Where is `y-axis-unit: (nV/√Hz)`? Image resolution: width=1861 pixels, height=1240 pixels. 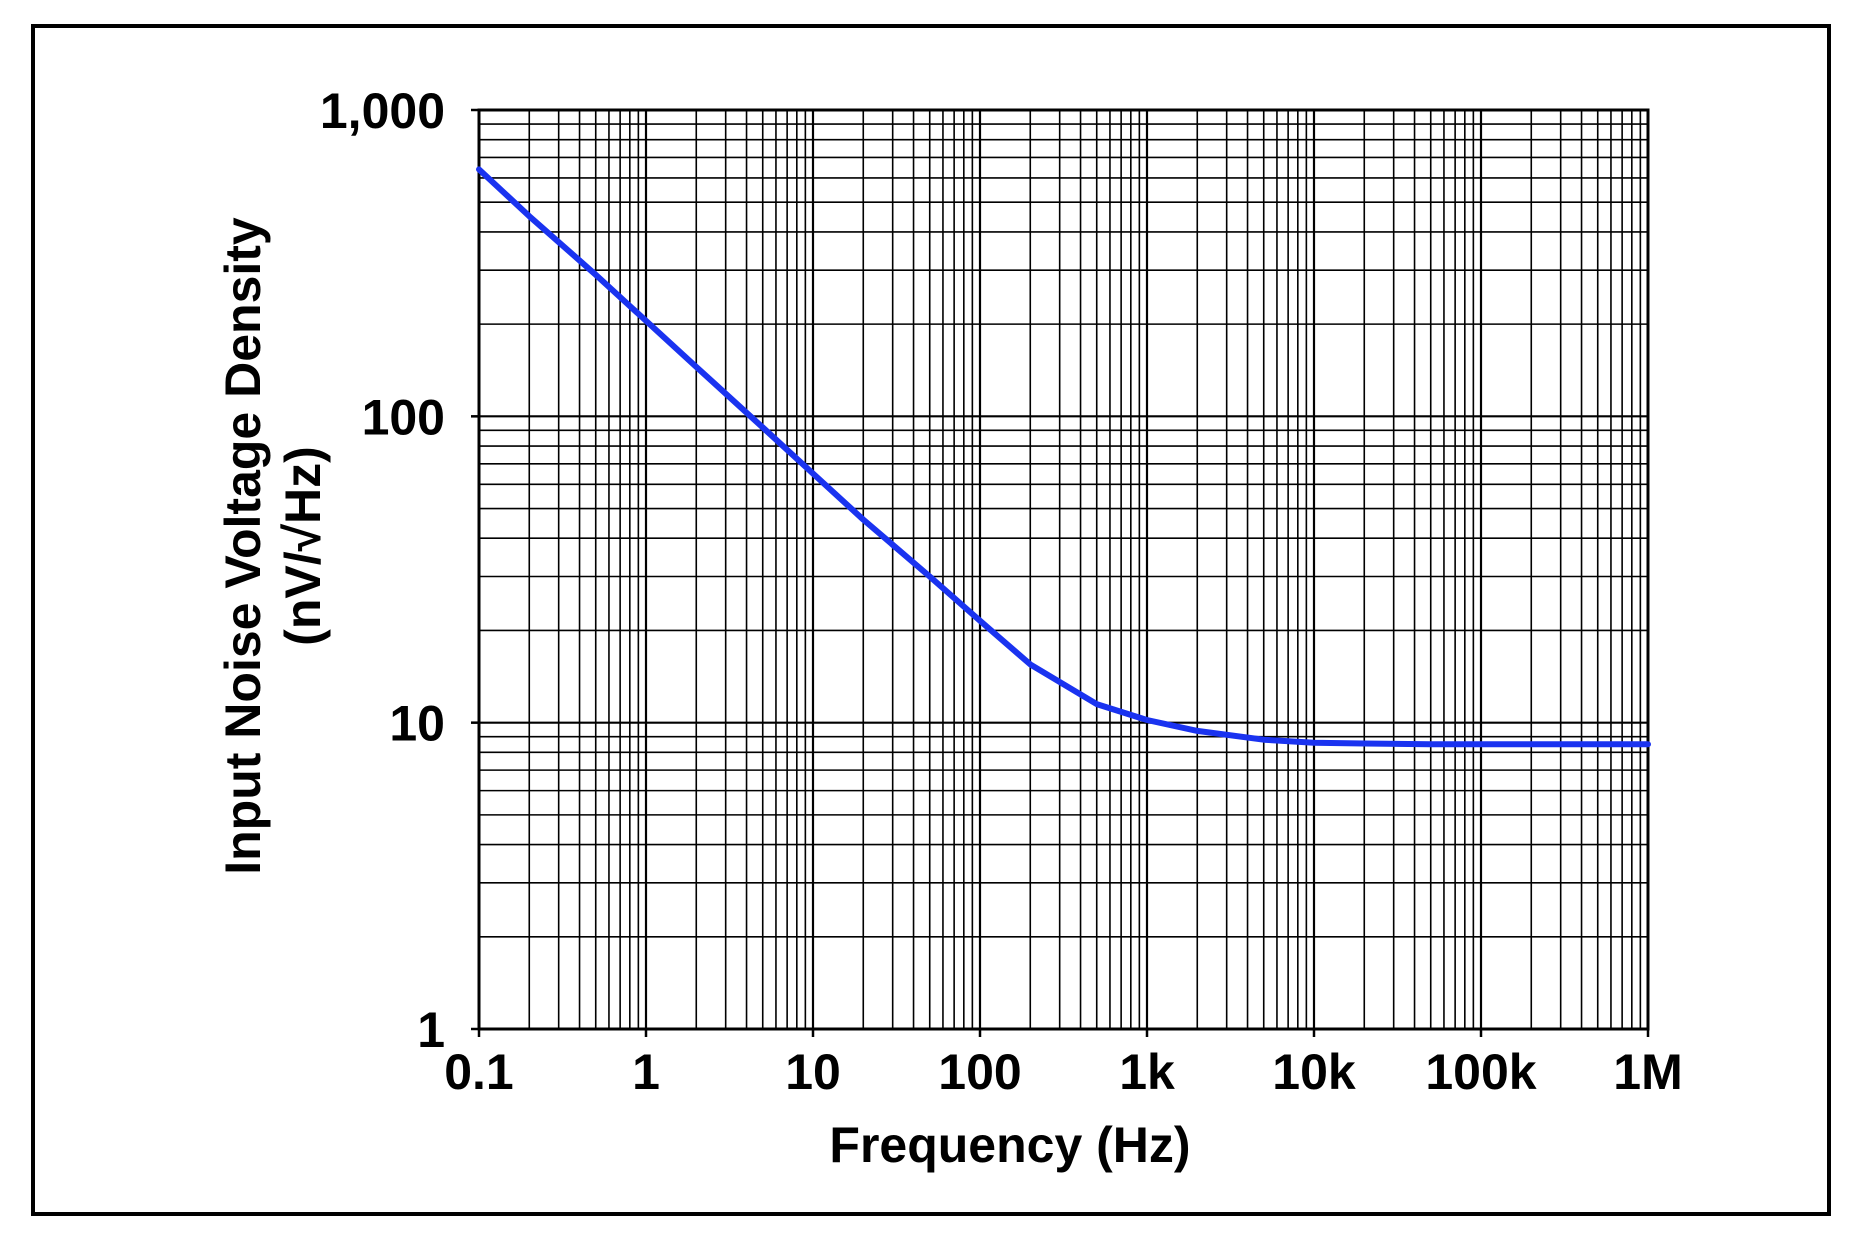
y-axis-unit: (nV/√Hz) is located at coordinates (303, 546).